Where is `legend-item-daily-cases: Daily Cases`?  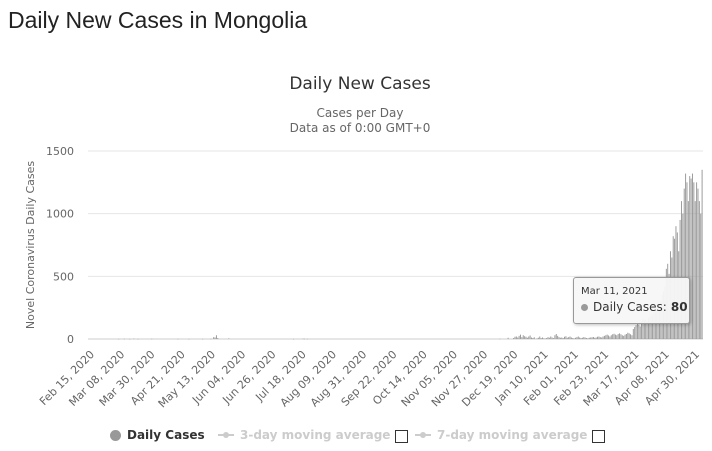 legend-item-daily-cases: Daily Cases is located at coordinates (157, 435).